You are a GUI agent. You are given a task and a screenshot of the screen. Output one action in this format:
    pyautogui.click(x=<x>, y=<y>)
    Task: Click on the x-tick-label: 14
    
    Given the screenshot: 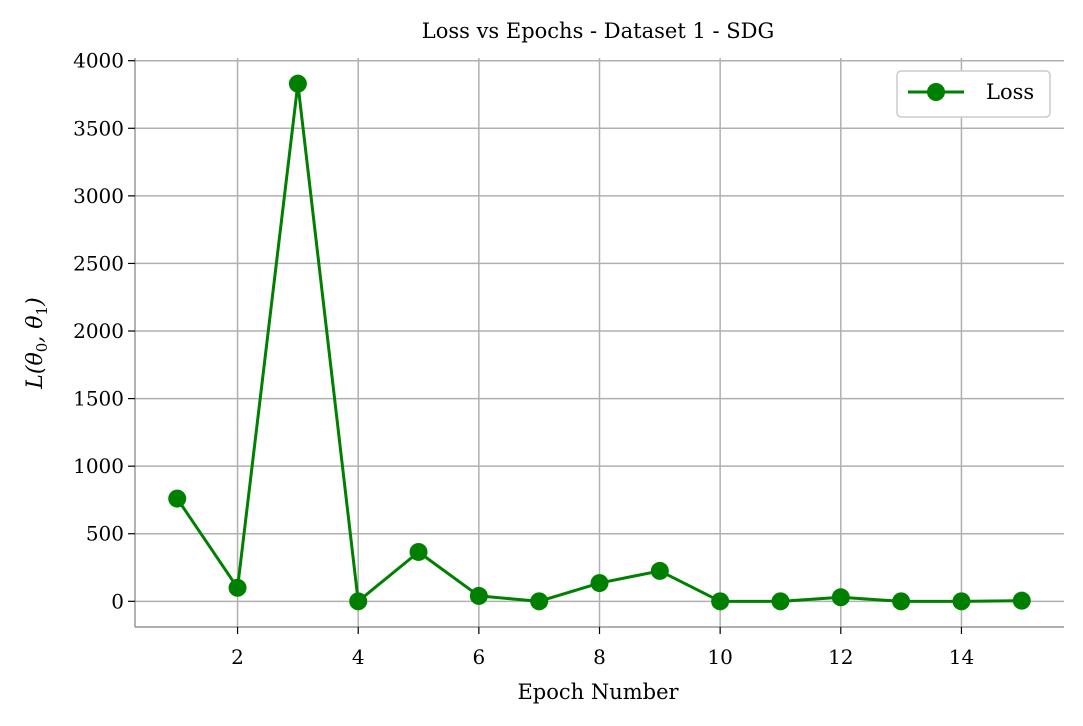 What is the action you would take?
    pyautogui.click(x=961, y=657)
    